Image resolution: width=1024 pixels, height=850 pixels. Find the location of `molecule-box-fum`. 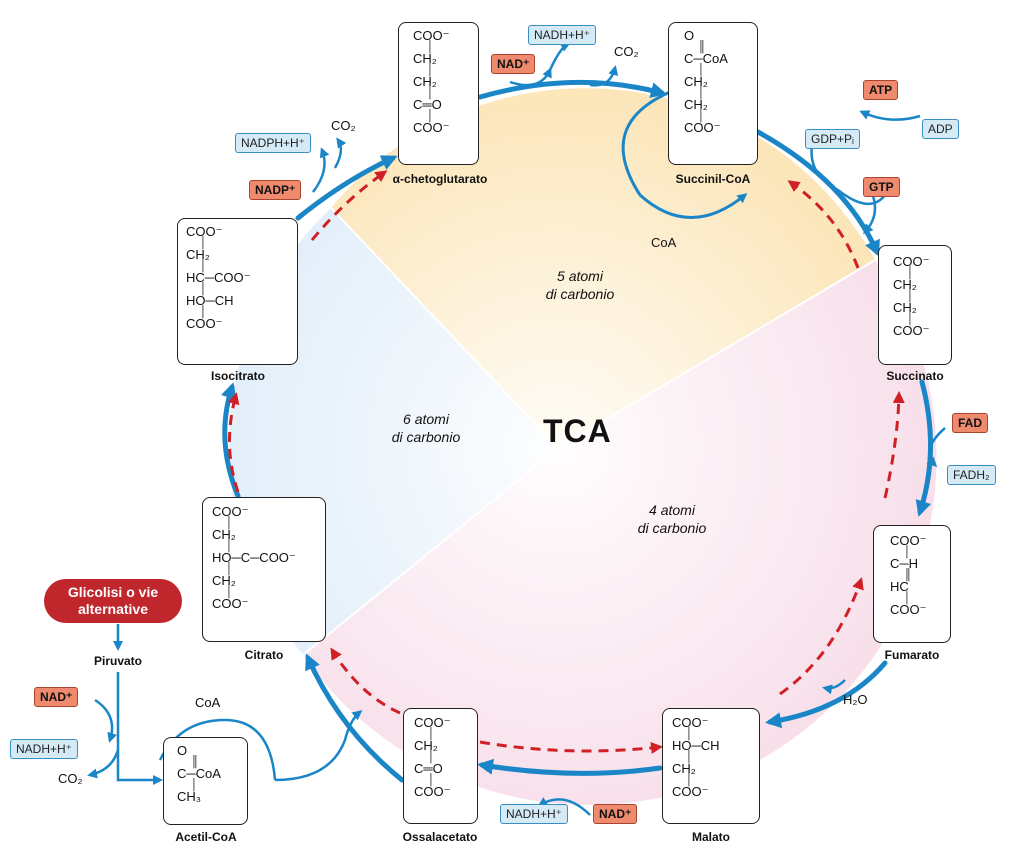

molecule-box-fum is located at coordinates (912, 584).